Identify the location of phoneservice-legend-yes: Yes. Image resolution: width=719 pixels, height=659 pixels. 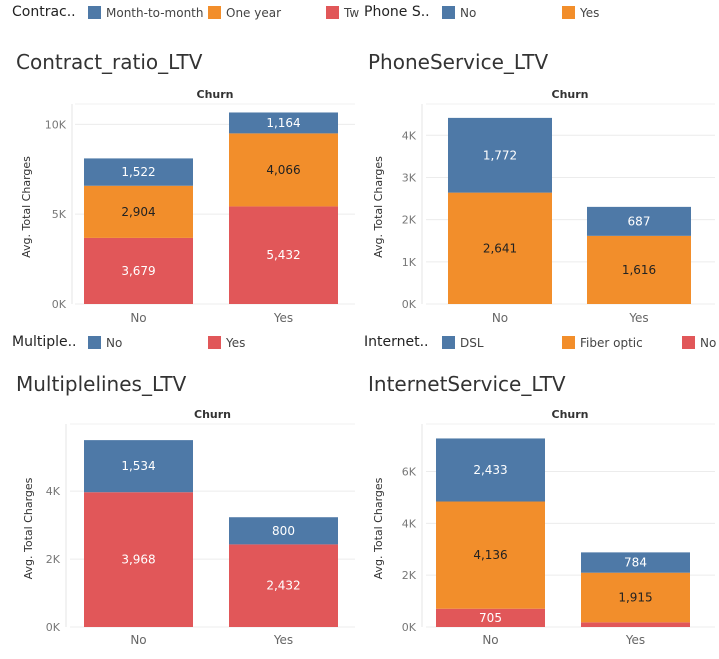
(580, 13).